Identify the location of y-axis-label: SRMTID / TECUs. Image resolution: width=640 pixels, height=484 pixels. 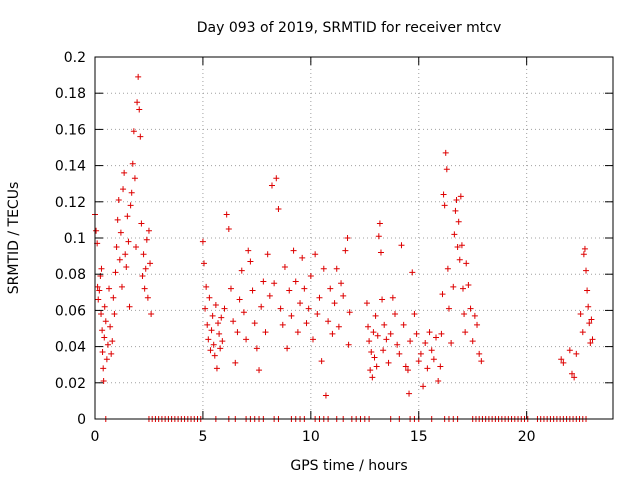
(14, 238).